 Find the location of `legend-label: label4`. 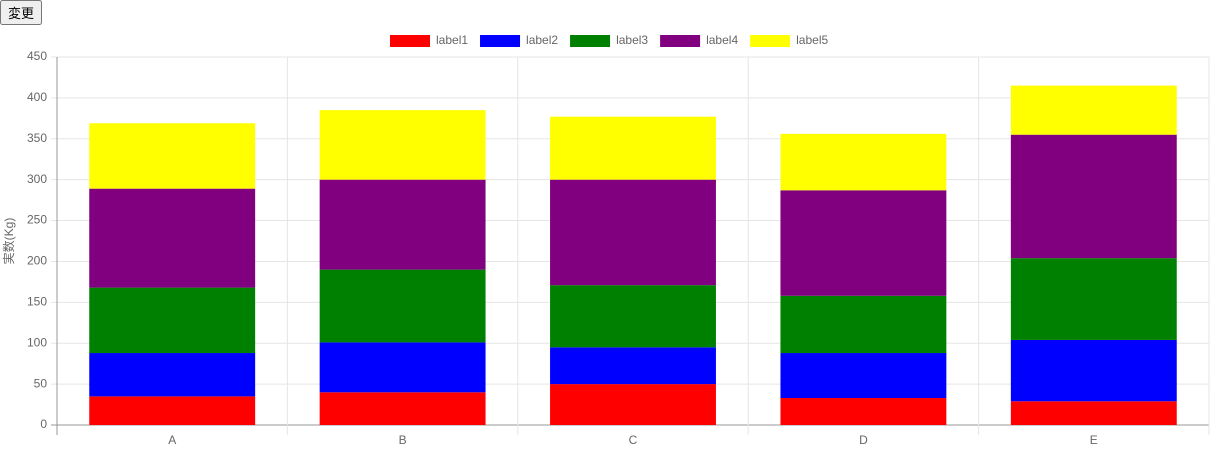

legend-label: label4 is located at coordinates (722, 40).